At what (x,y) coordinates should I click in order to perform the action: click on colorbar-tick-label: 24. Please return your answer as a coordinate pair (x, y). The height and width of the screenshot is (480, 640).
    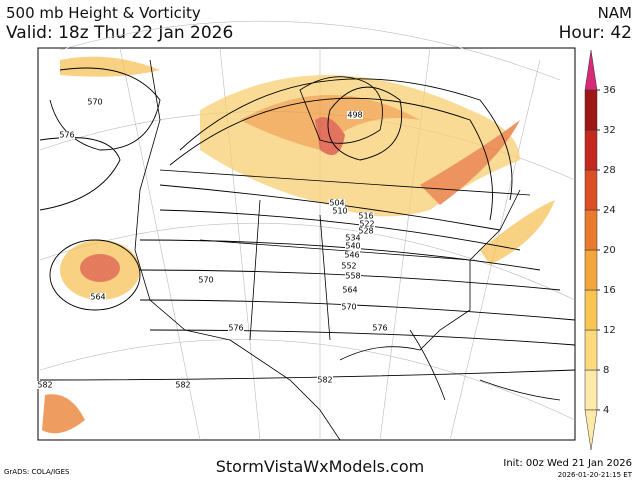
    Looking at the image, I should click on (609, 210).